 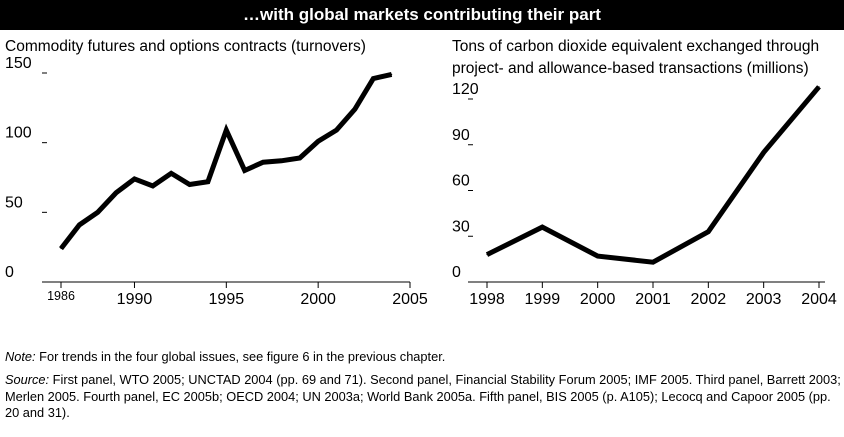 What do you see at coordinates (709, 299) in the screenshot?
I see `right-x-tick-label: 2002` at bounding box center [709, 299].